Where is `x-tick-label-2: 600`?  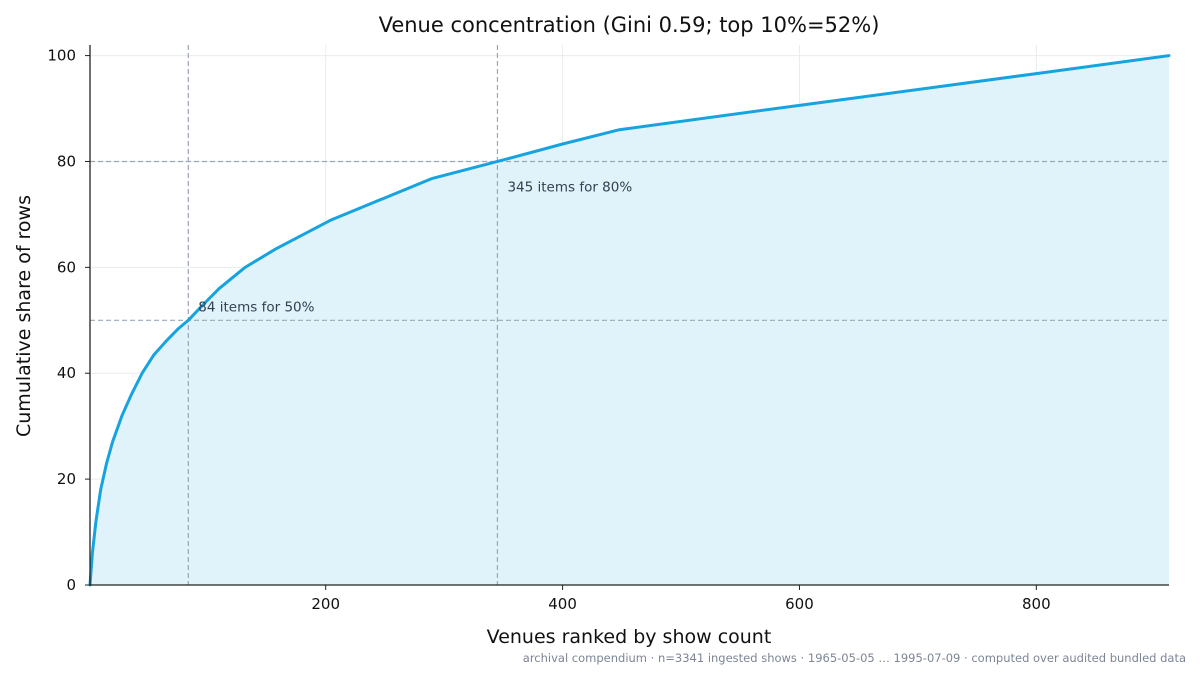
x-tick-label-2: 600 is located at coordinates (799, 604).